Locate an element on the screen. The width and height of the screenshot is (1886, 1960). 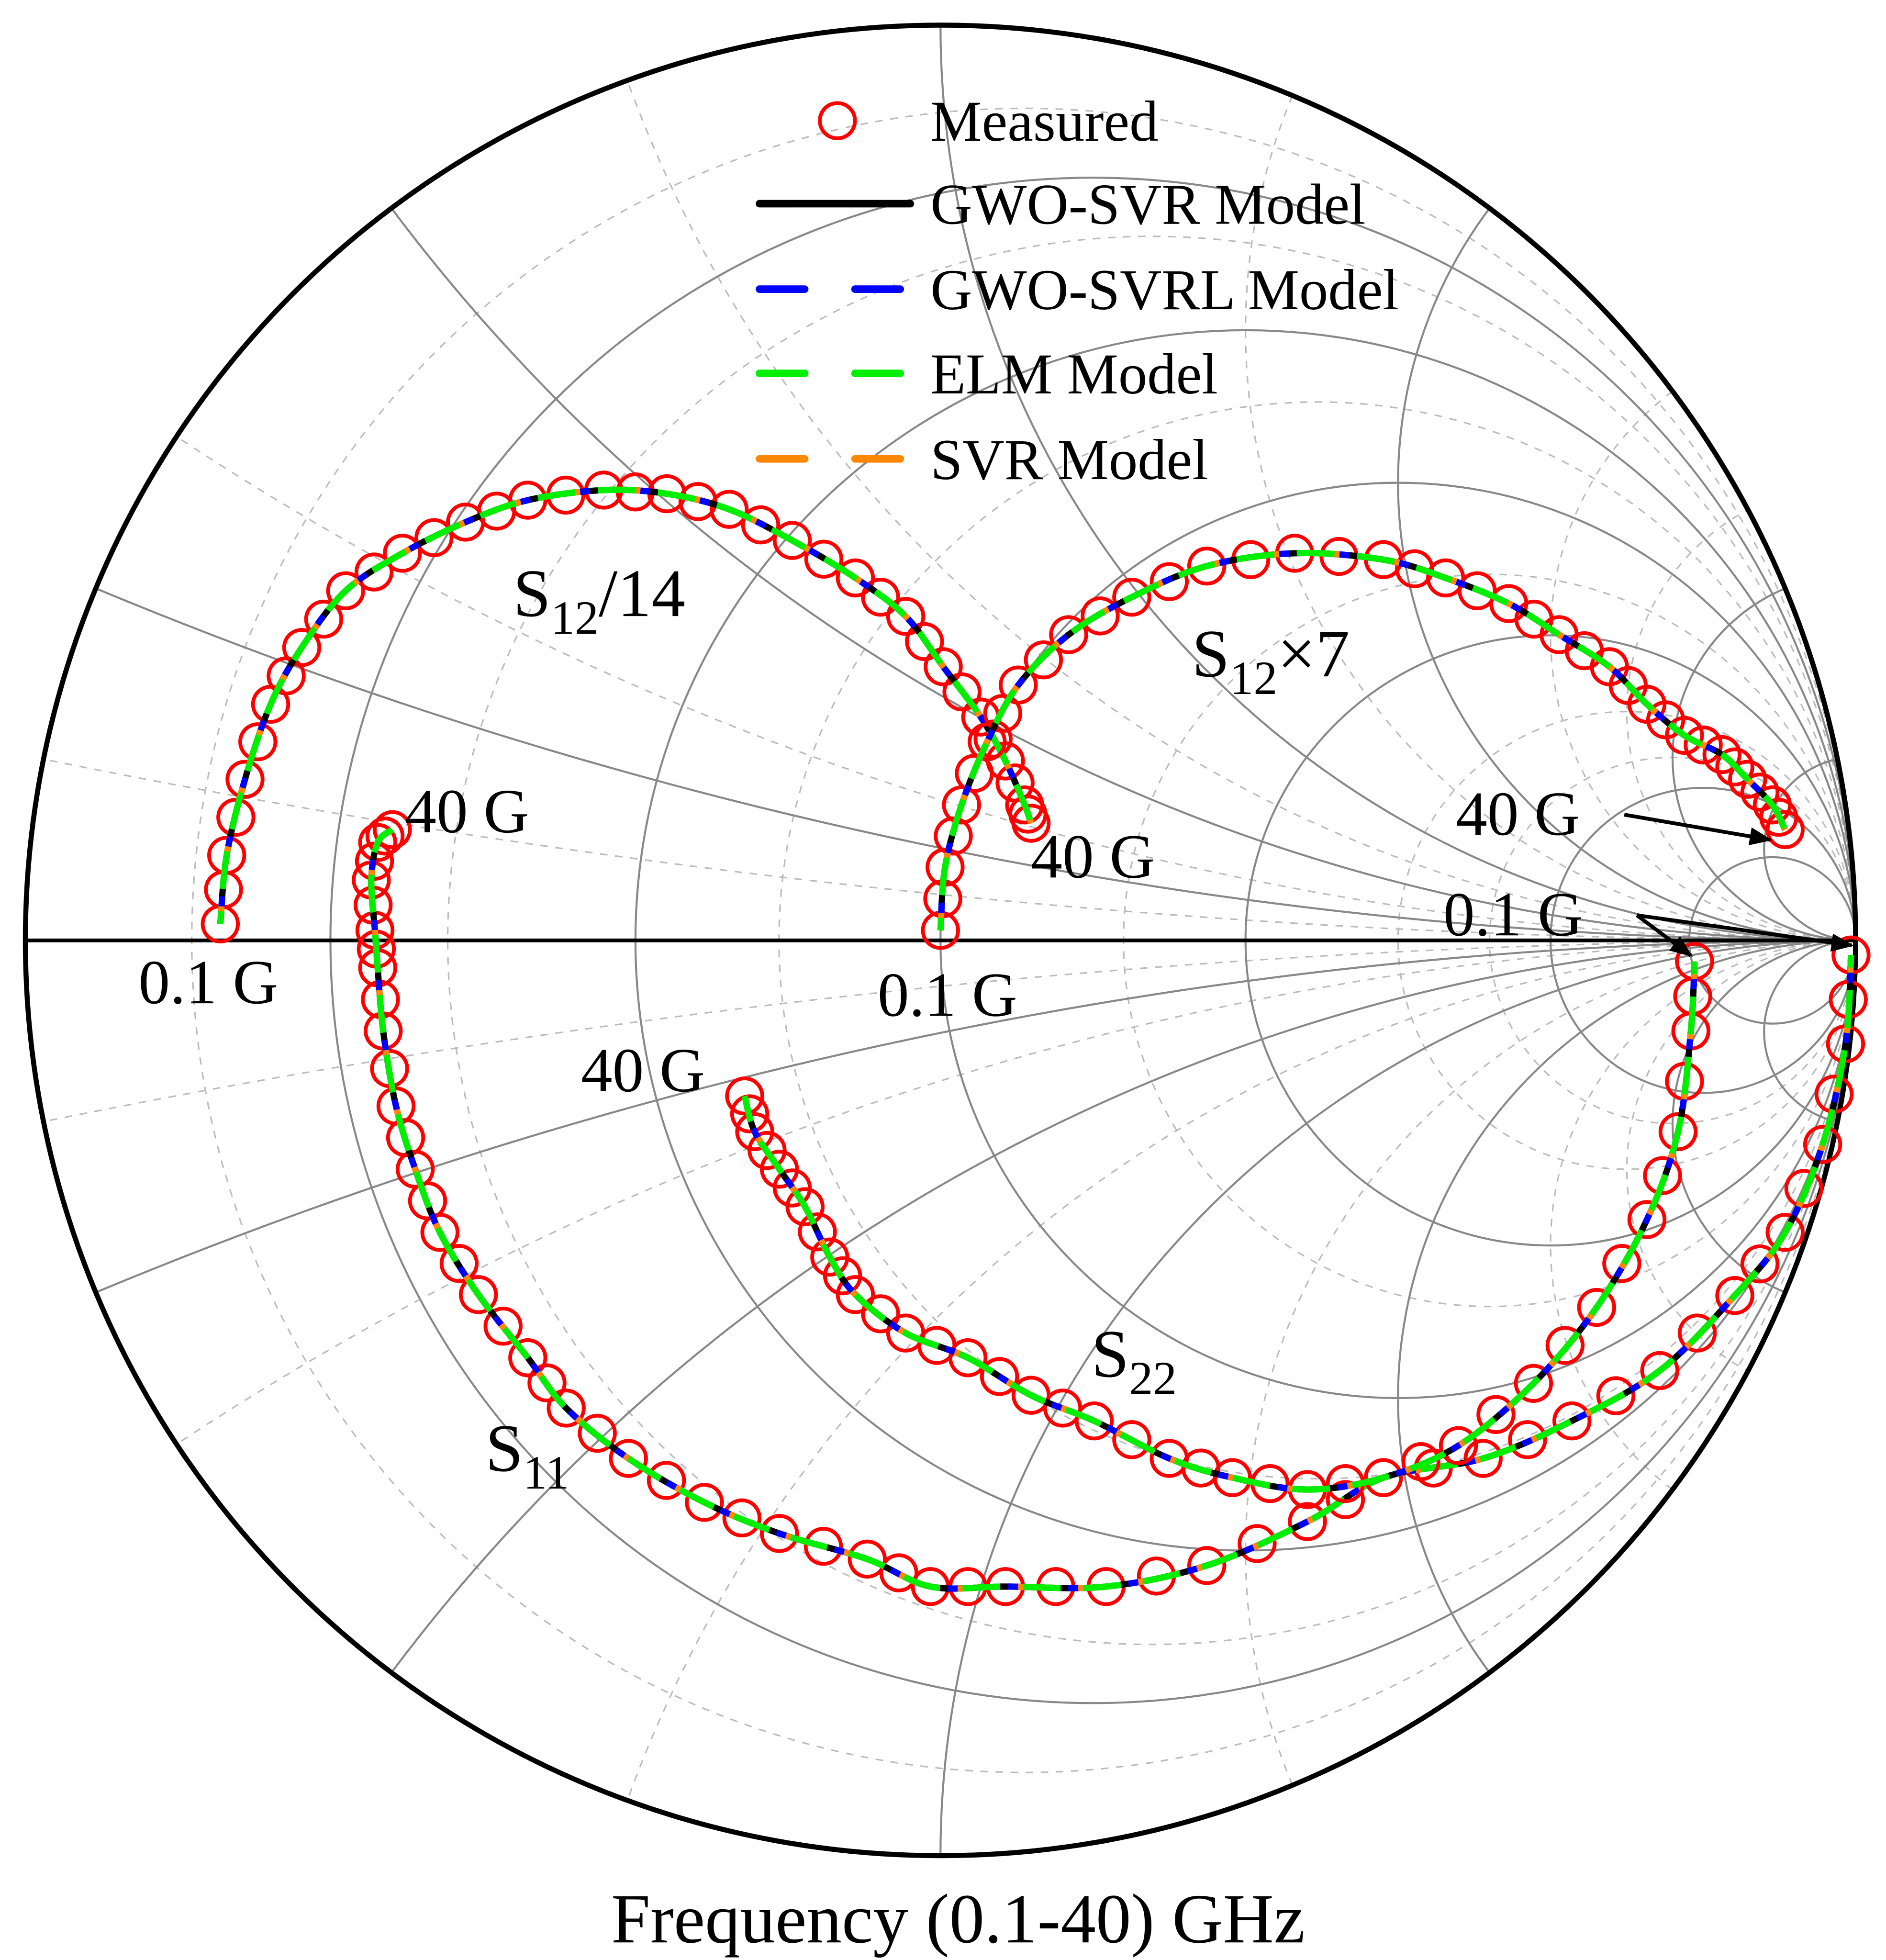
label-s11-end: 40 G is located at coordinates (467, 812).